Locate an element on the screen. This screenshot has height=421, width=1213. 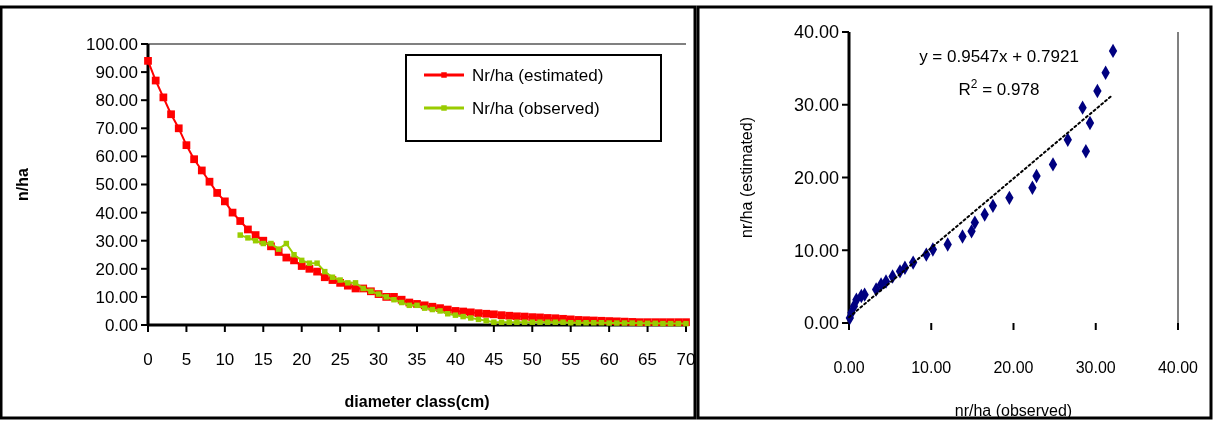
x-tick-label: 40 is located at coordinates (455, 359).